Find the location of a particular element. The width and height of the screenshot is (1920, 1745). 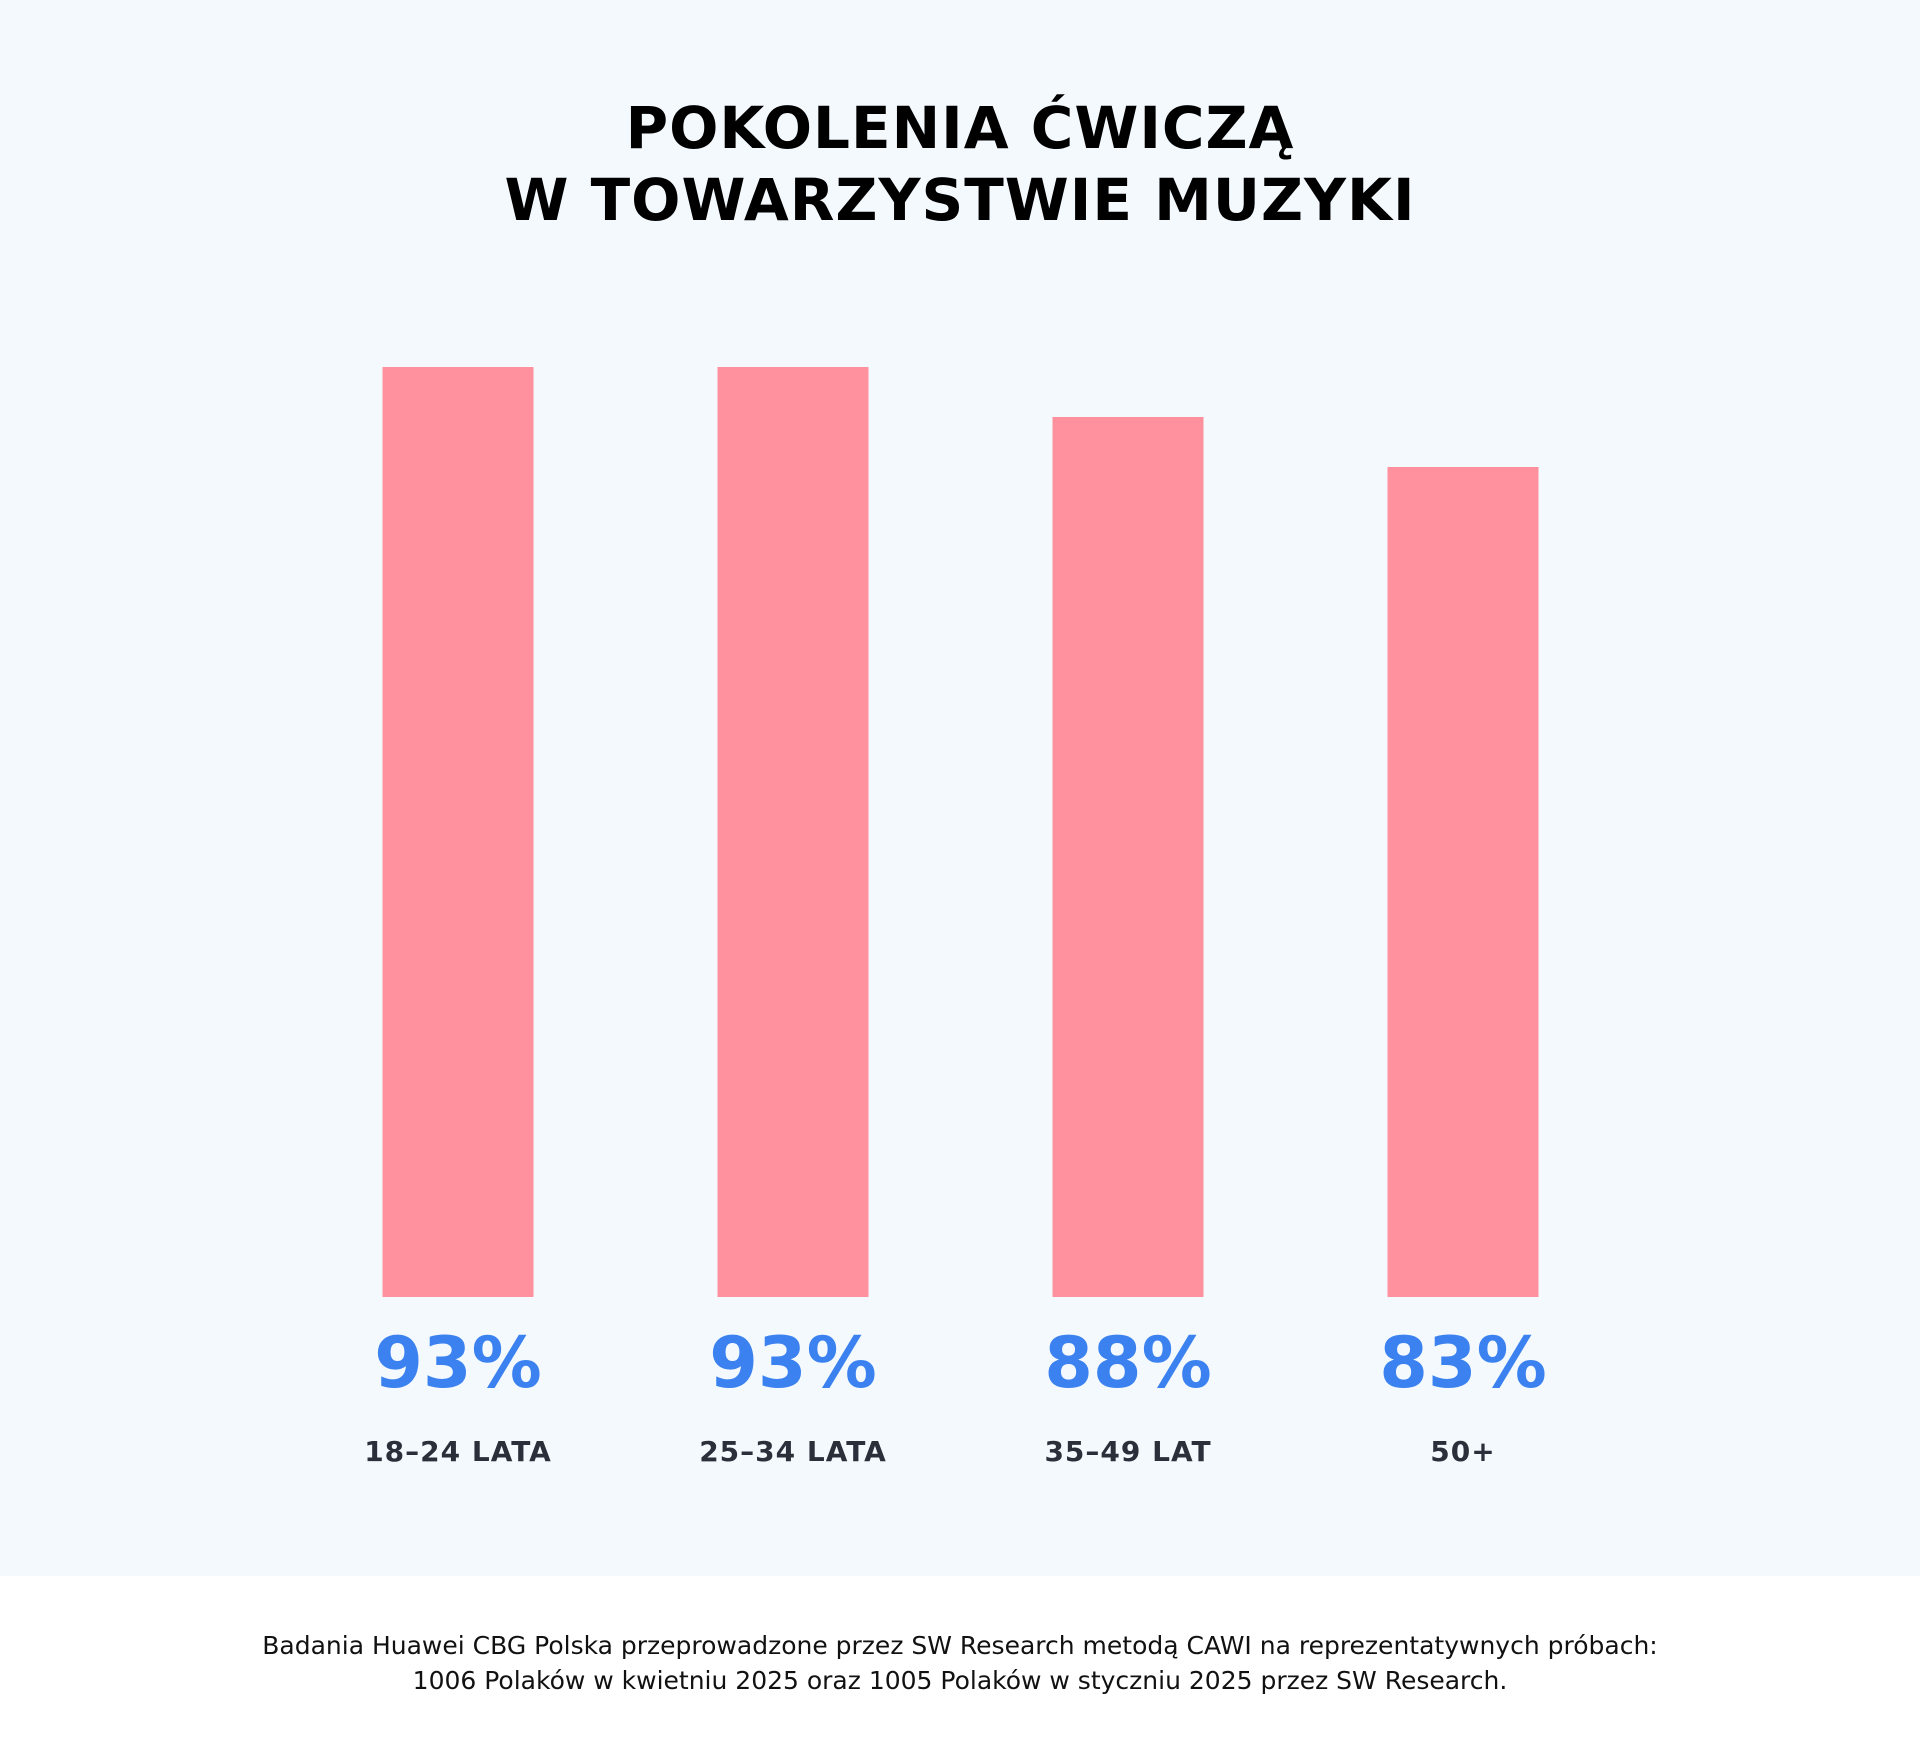

chart-title-line-1: POKOLENIA ĆWICZĄ is located at coordinates (960, 128).